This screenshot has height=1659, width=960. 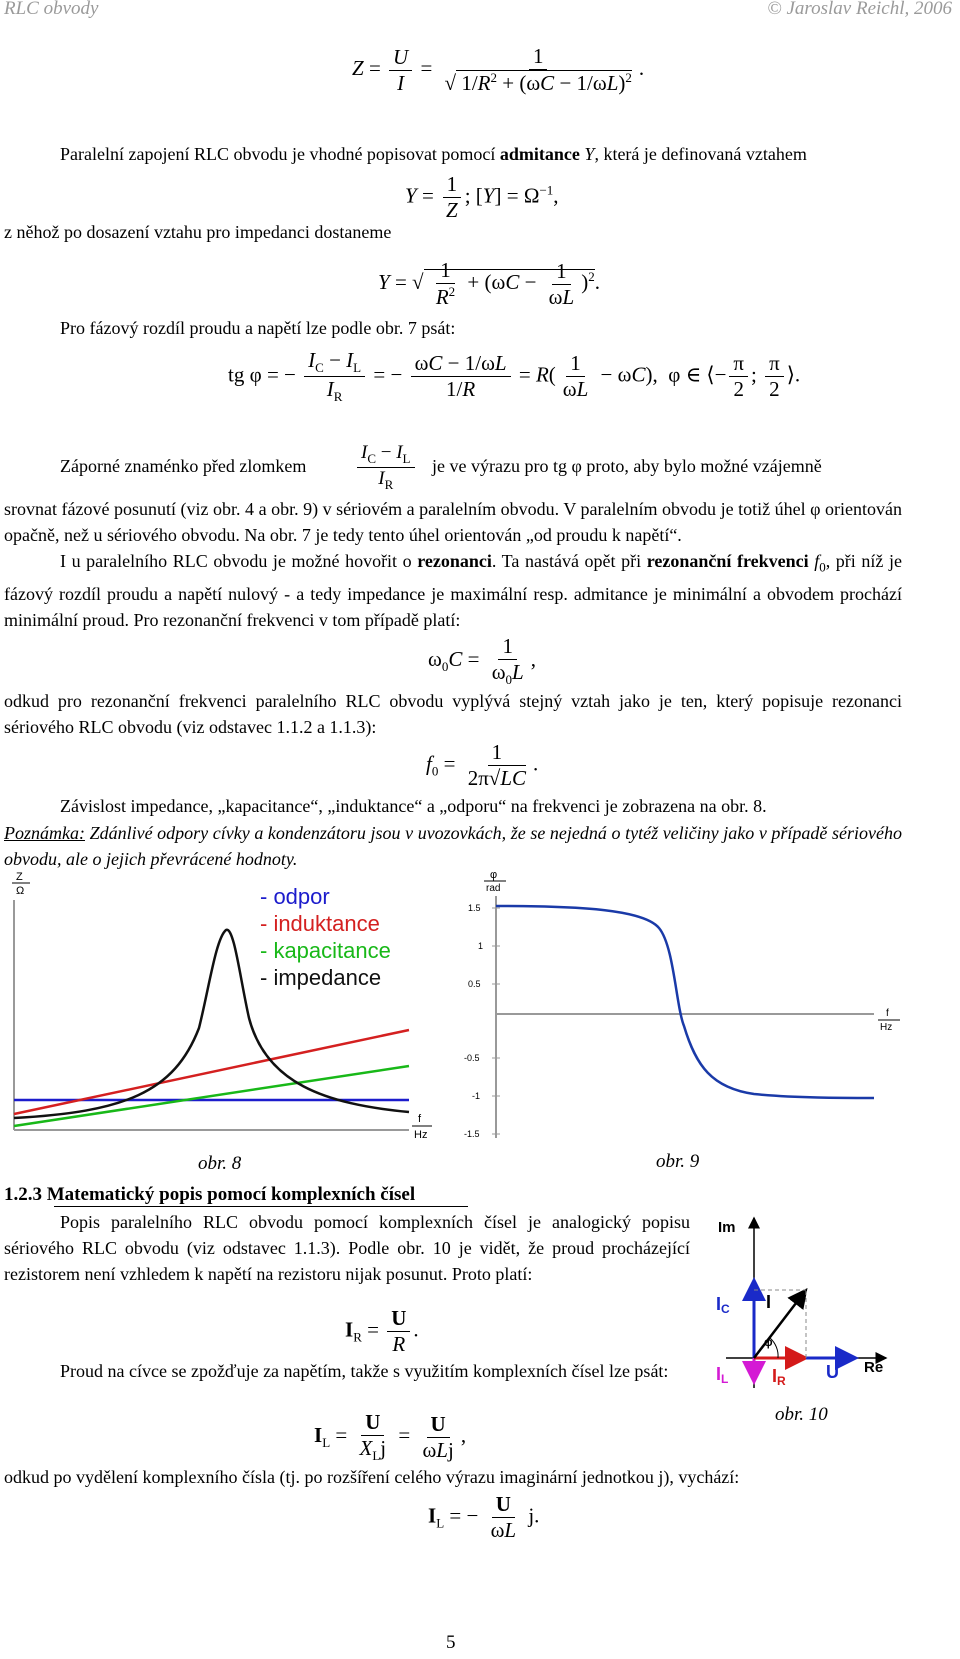 What do you see at coordinates (493, 875) in the screenshot?
I see `fig9-ylabel-top: φ` at bounding box center [493, 875].